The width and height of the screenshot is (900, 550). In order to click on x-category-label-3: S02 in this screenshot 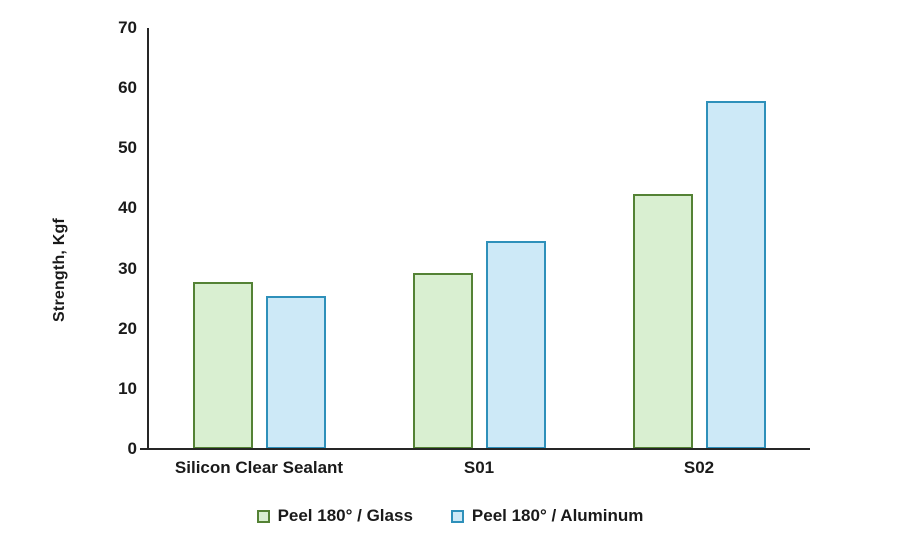, I will do `click(699, 467)`.